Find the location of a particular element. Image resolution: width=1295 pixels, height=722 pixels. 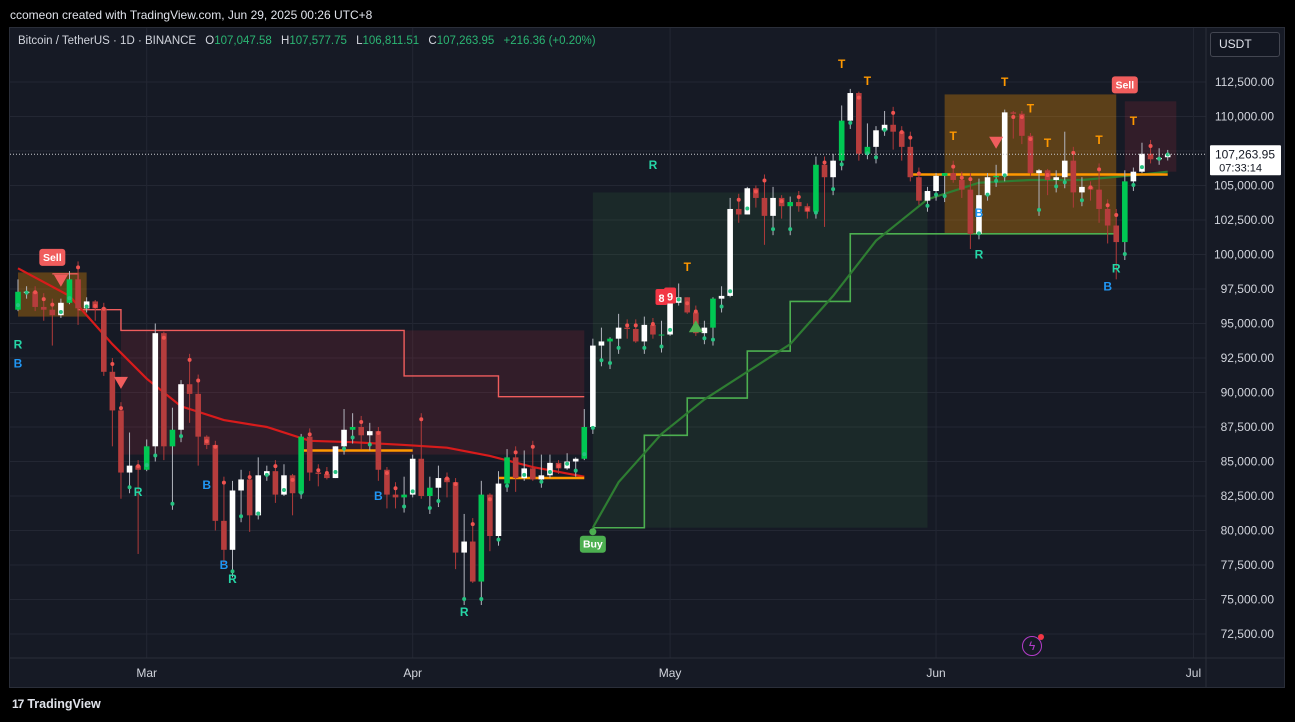

y-tick-label: 77,500.00 is located at coordinates (1248, 565).